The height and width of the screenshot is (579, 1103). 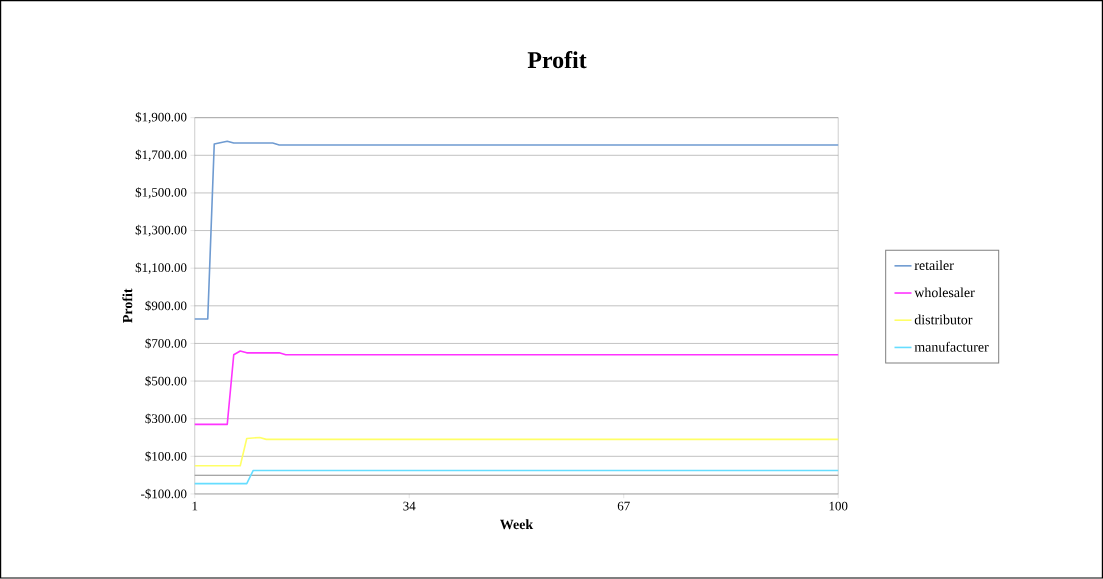 I want to click on y-tick-label: $700.00, so click(x=166, y=343).